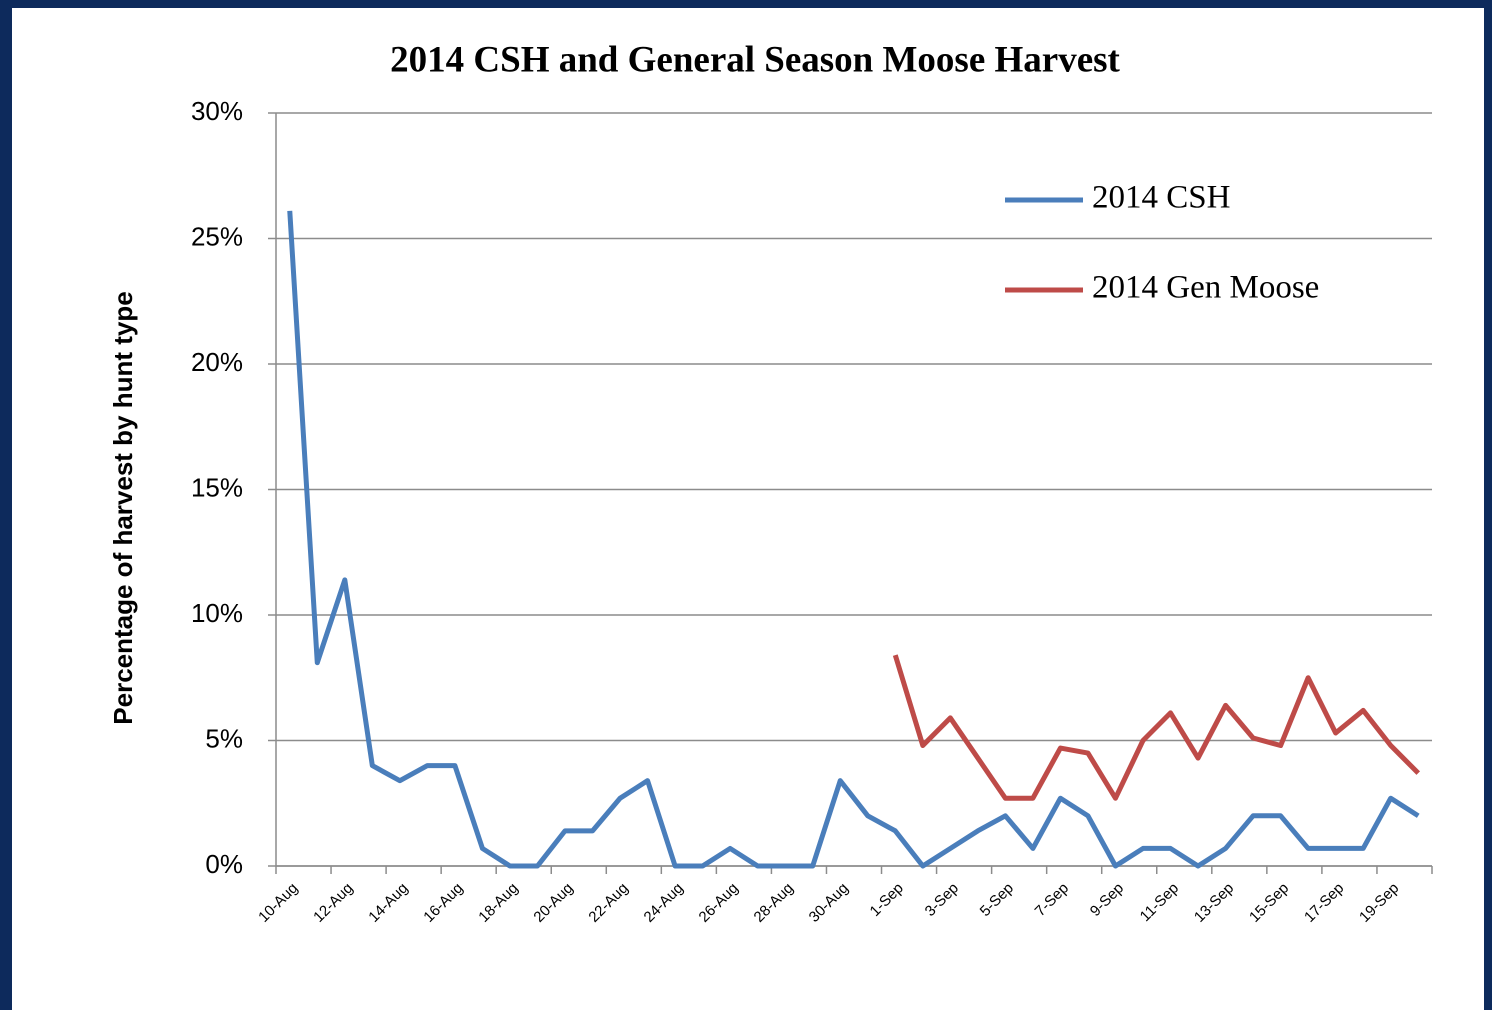  What do you see at coordinates (1161, 198) in the screenshot?
I see `legend-label: 2014 CSH` at bounding box center [1161, 198].